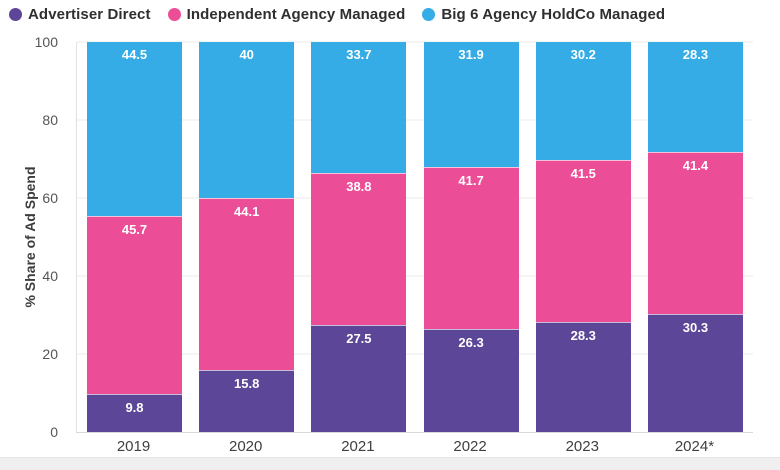 This screenshot has height=470, width=780. What do you see at coordinates (694, 446) in the screenshot?
I see `x-tick-label: 2024*` at bounding box center [694, 446].